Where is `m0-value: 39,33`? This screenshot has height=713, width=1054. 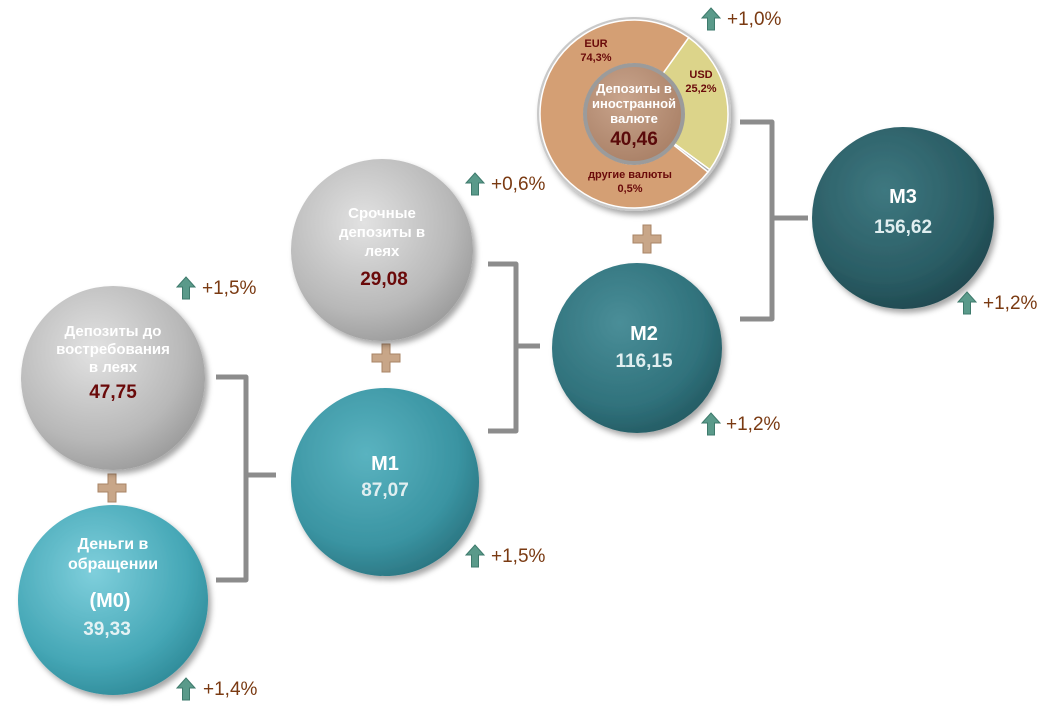
m0-value: 39,33 is located at coordinates (107, 629).